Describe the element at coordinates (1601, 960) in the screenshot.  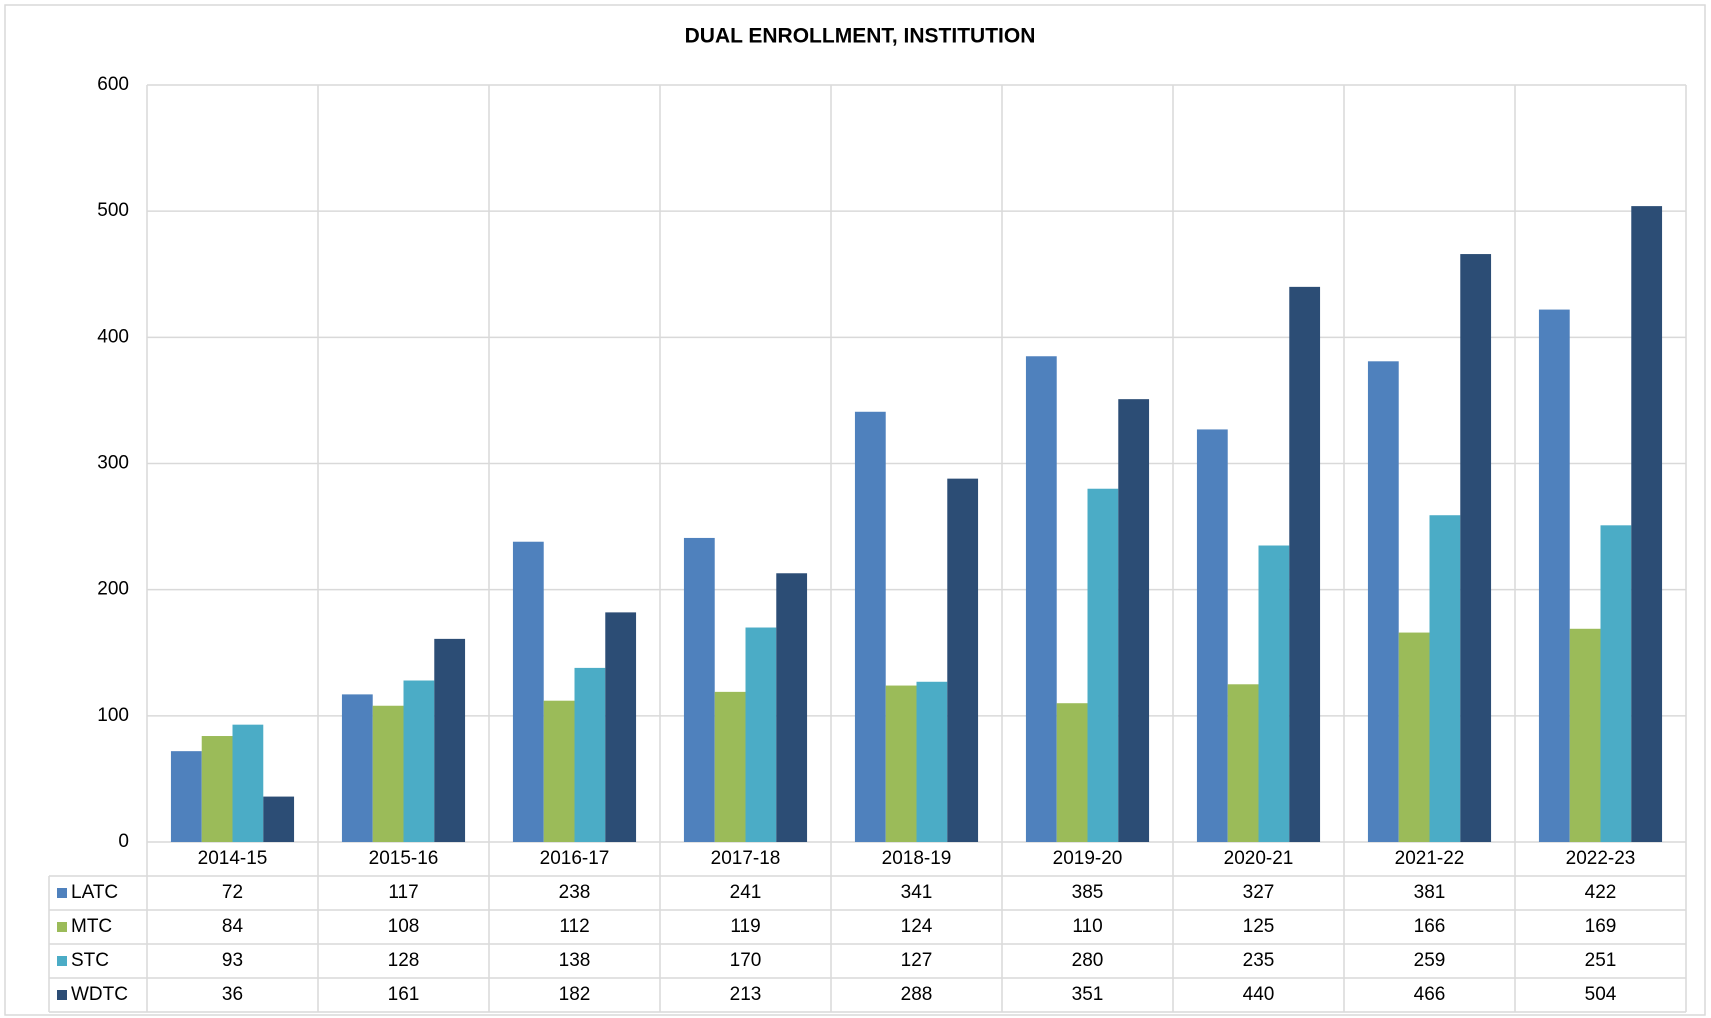
I see `table-value: 251` at that location.